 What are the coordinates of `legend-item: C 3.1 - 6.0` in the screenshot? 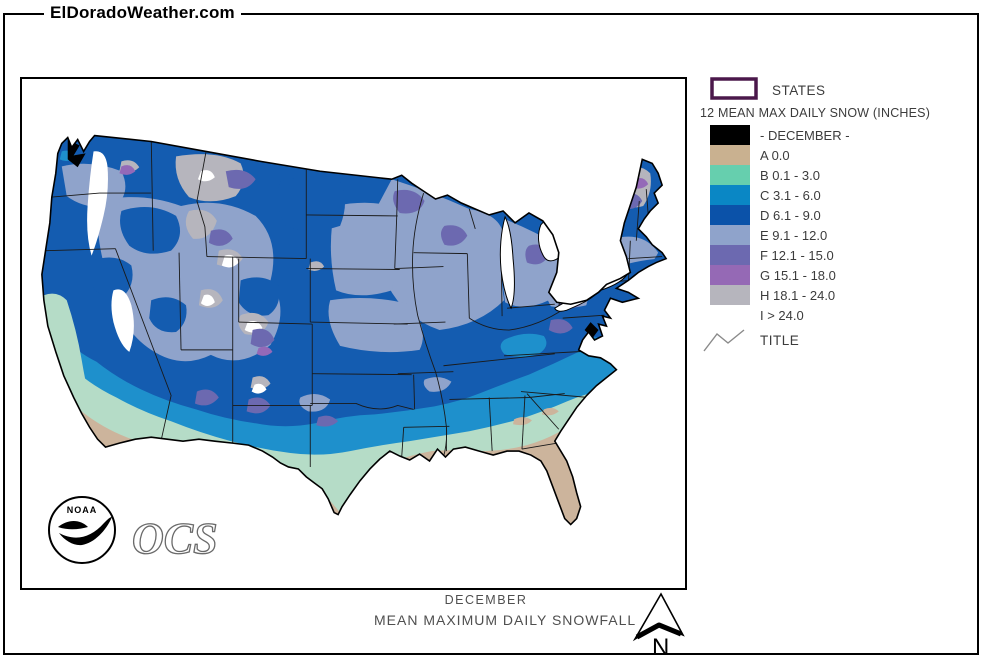 It's located at (765, 195).